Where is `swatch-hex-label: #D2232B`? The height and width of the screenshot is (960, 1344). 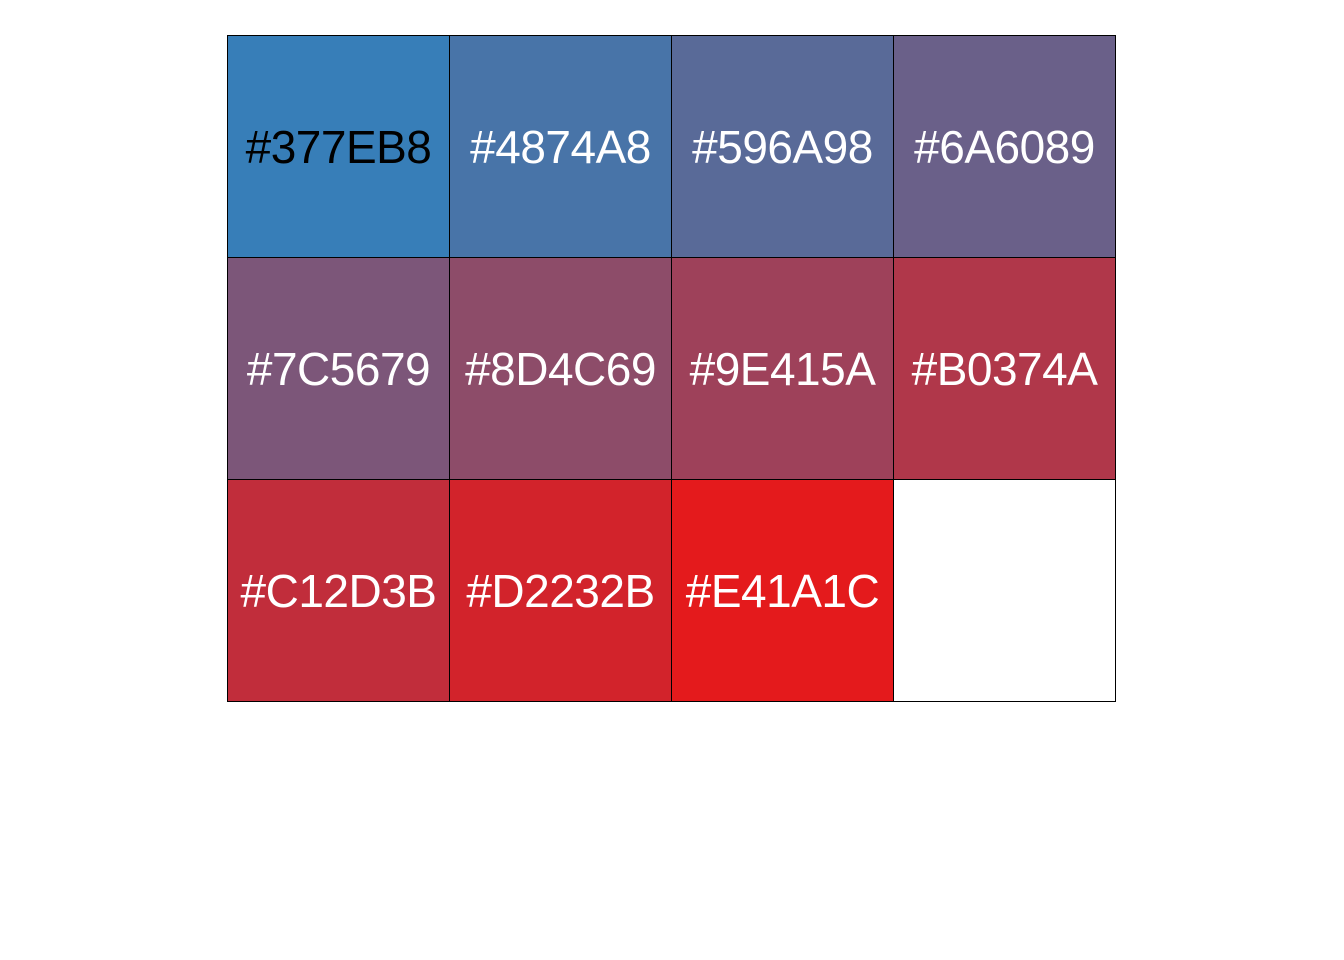 swatch-hex-label: #D2232B is located at coordinates (560, 590).